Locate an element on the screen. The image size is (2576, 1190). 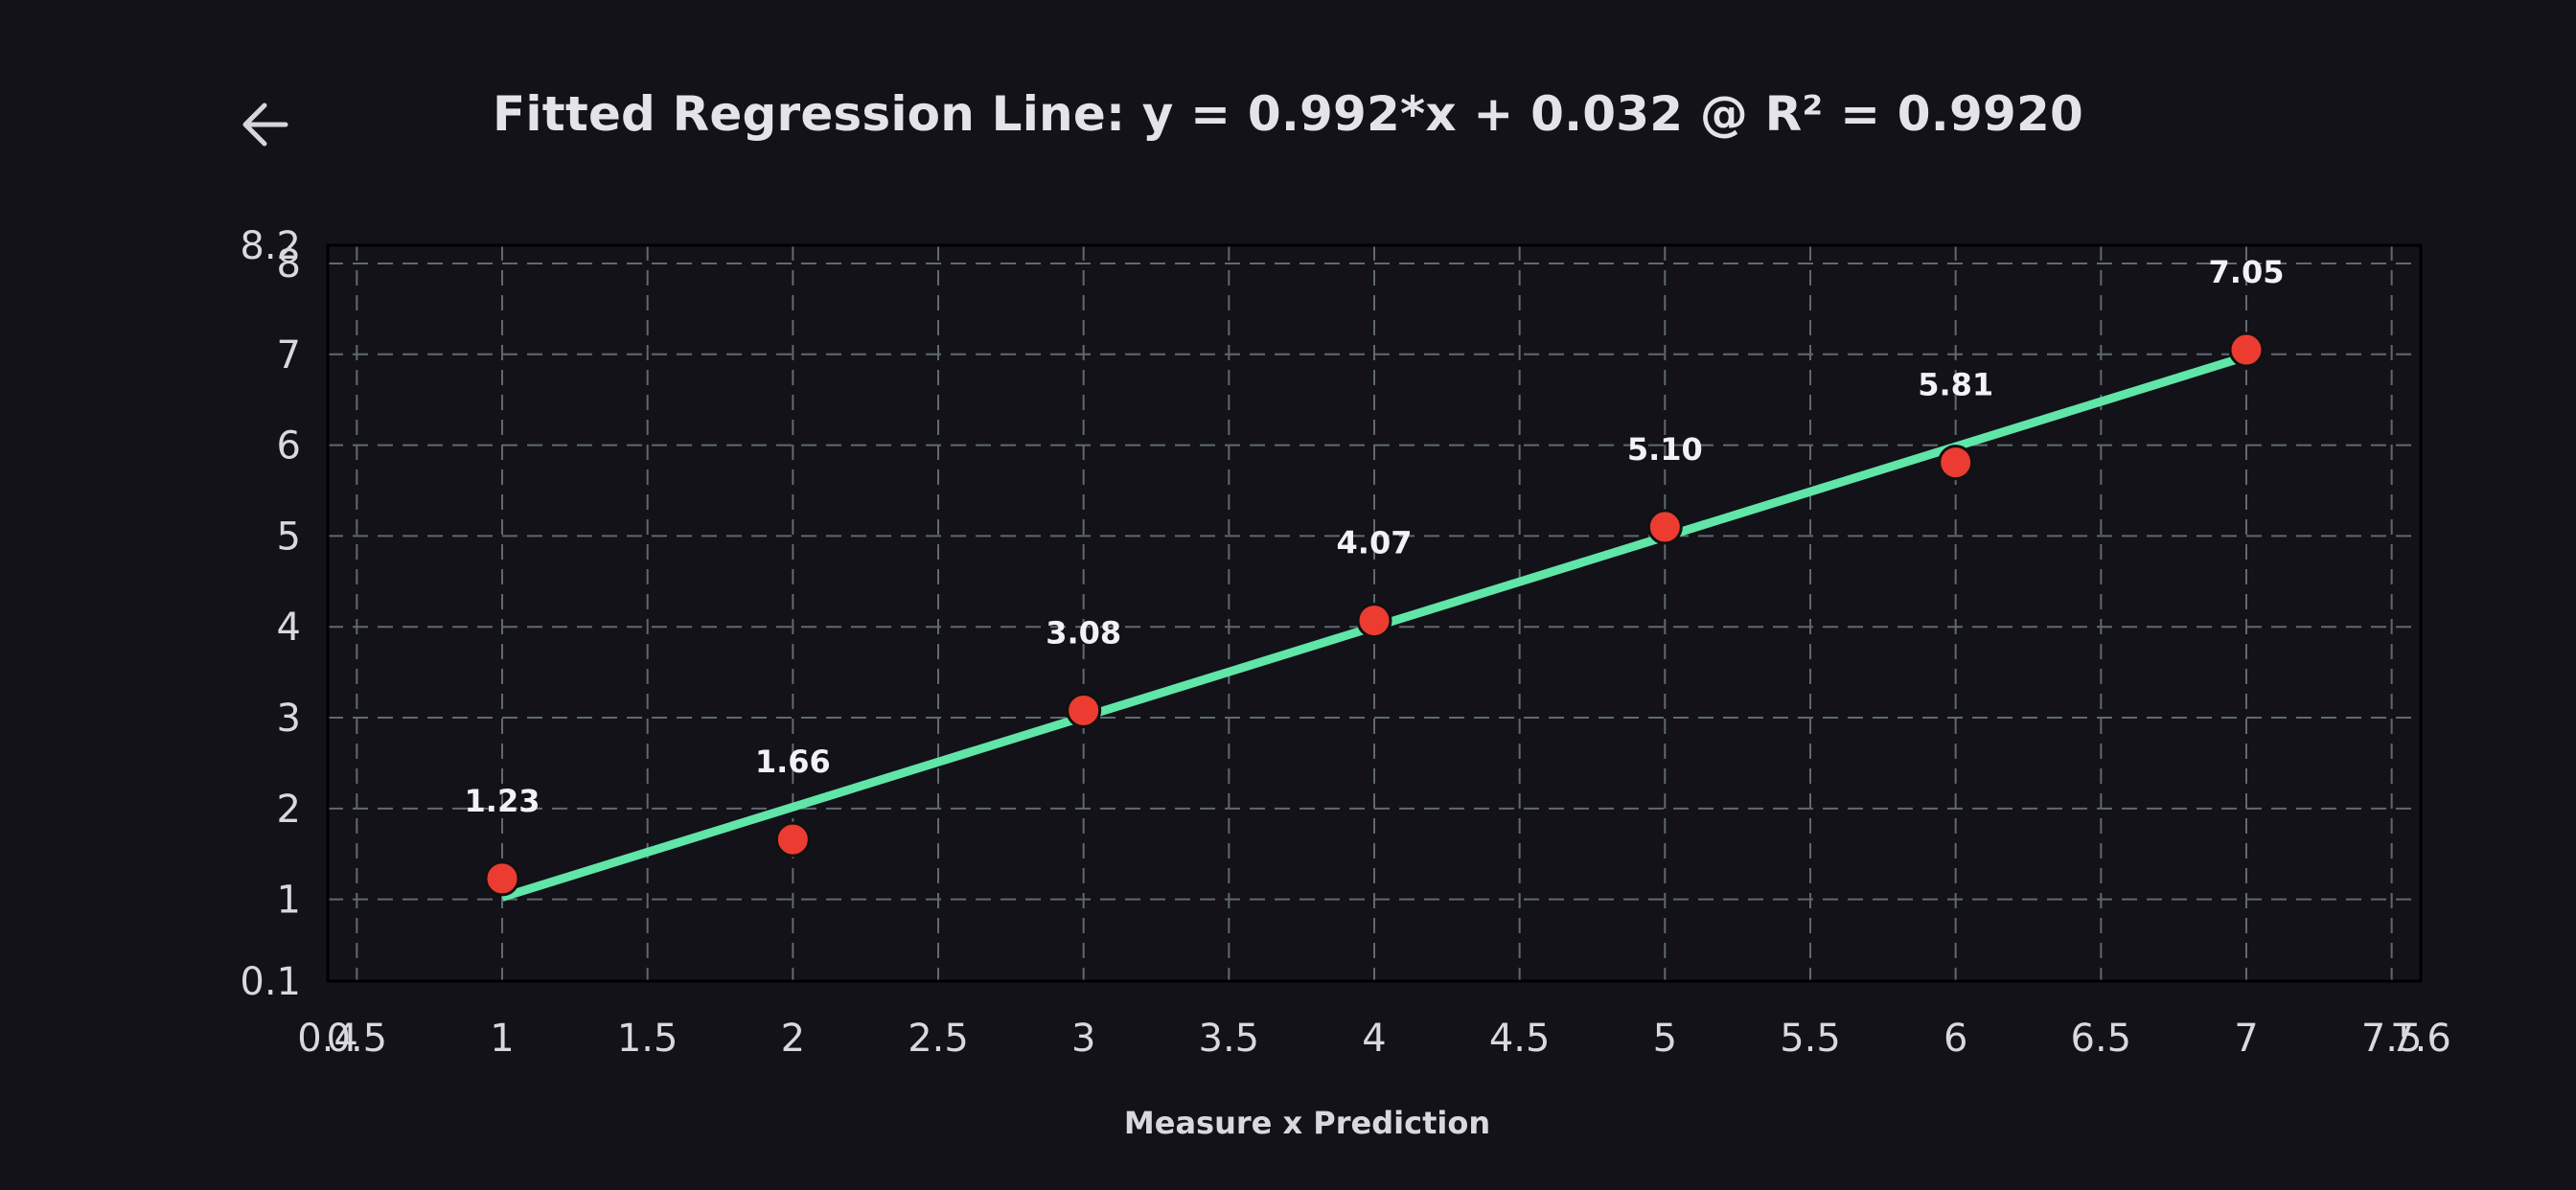
y-tick-label: 7 is located at coordinates (289, 356).